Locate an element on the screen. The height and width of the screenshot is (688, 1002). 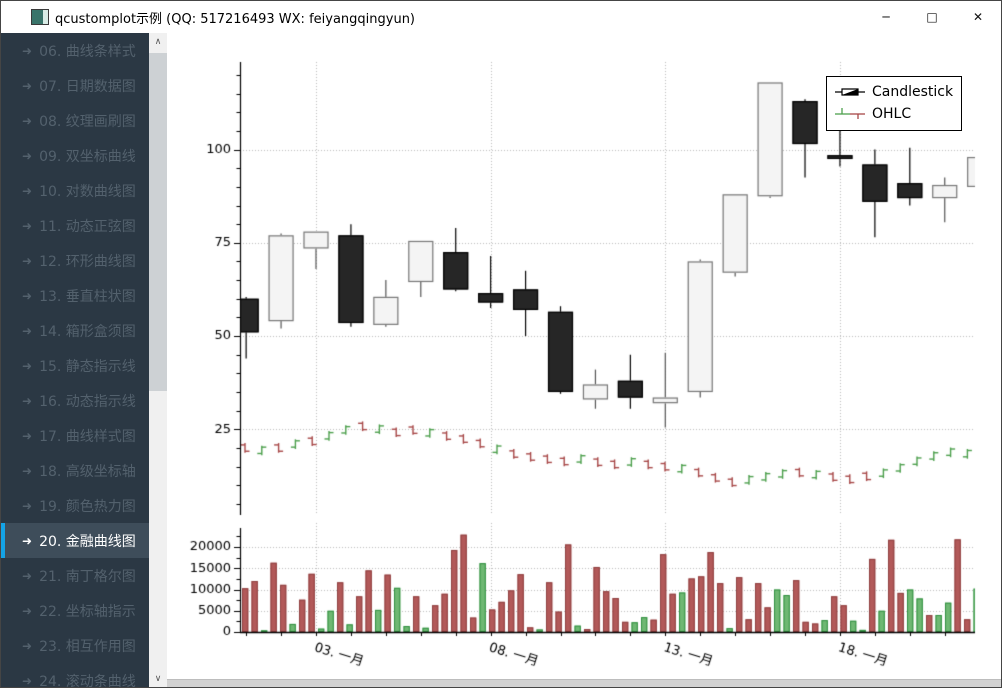
app-icon is located at coordinates (40, 17).